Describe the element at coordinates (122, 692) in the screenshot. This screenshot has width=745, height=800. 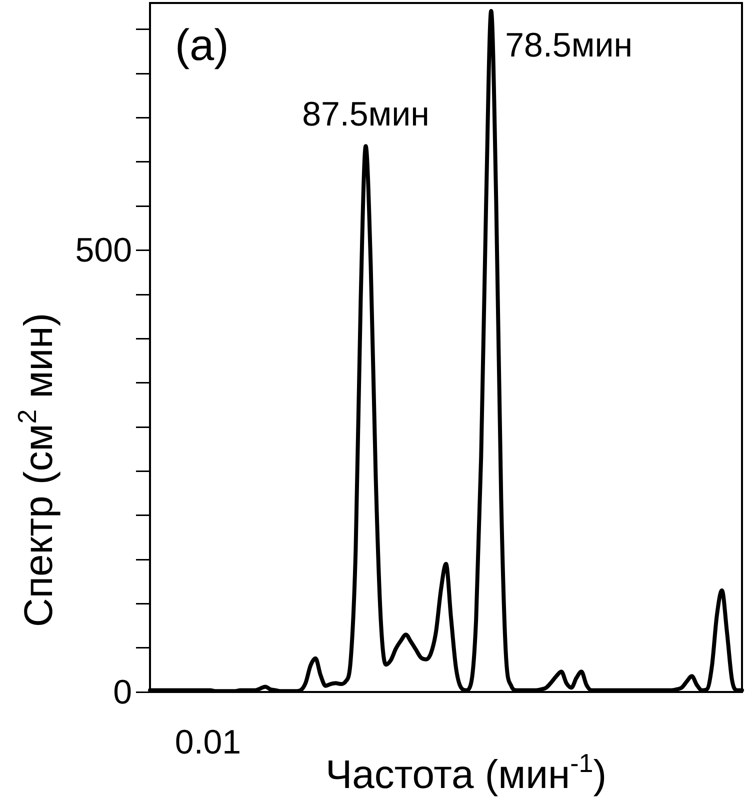
I see `y-tick-label: 0` at that location.